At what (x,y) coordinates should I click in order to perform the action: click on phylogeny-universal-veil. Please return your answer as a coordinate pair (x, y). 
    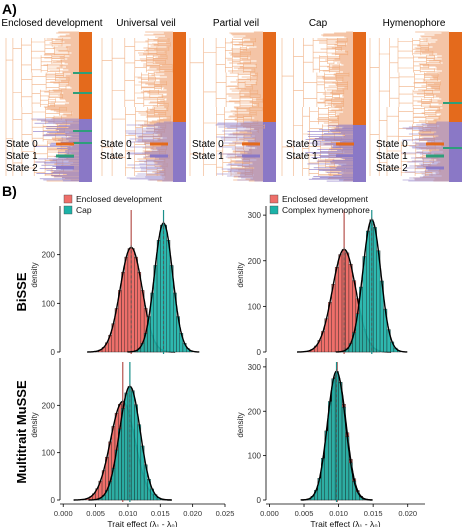
    Looking at the image, I should click on (143, 106).